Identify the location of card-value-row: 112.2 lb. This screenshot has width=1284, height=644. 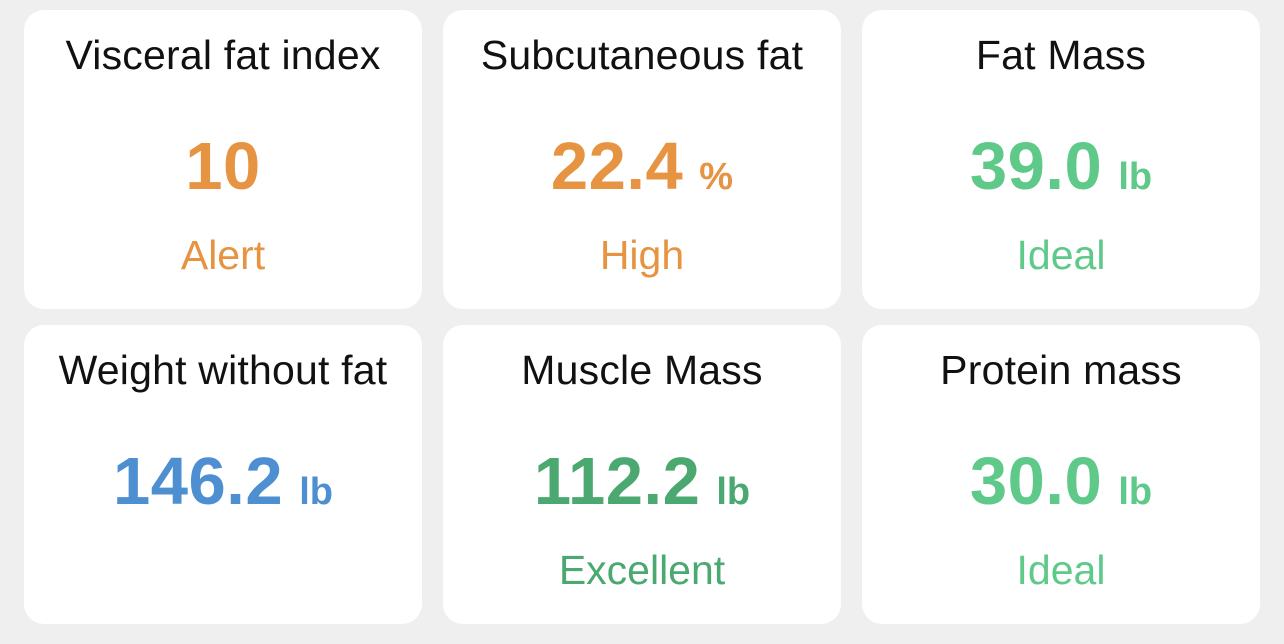
(642, 481).